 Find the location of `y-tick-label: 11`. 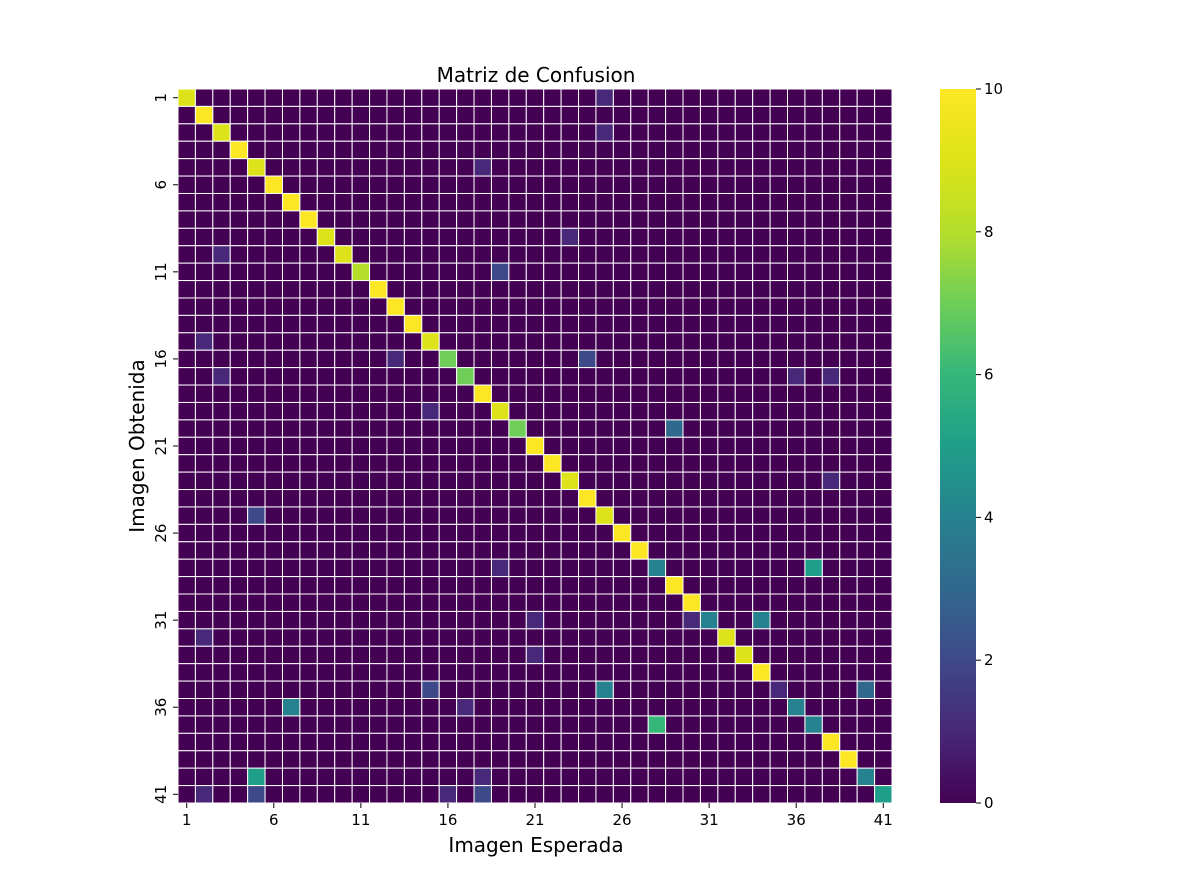

y-tick-label: 11 is located at coordinates (161, 271).